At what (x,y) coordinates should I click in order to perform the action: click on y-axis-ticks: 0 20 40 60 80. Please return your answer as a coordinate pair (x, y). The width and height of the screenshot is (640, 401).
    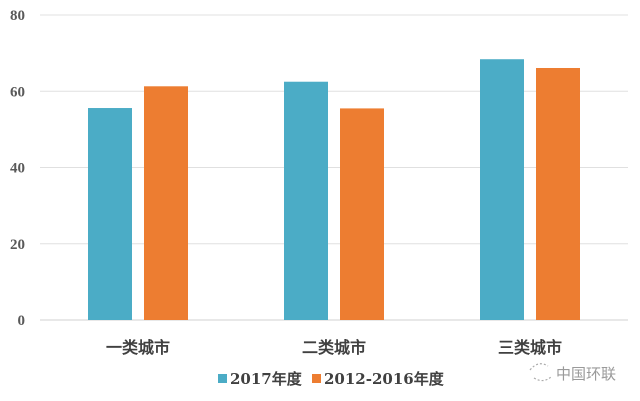
    Looking at the image, I should click on (17, 168).